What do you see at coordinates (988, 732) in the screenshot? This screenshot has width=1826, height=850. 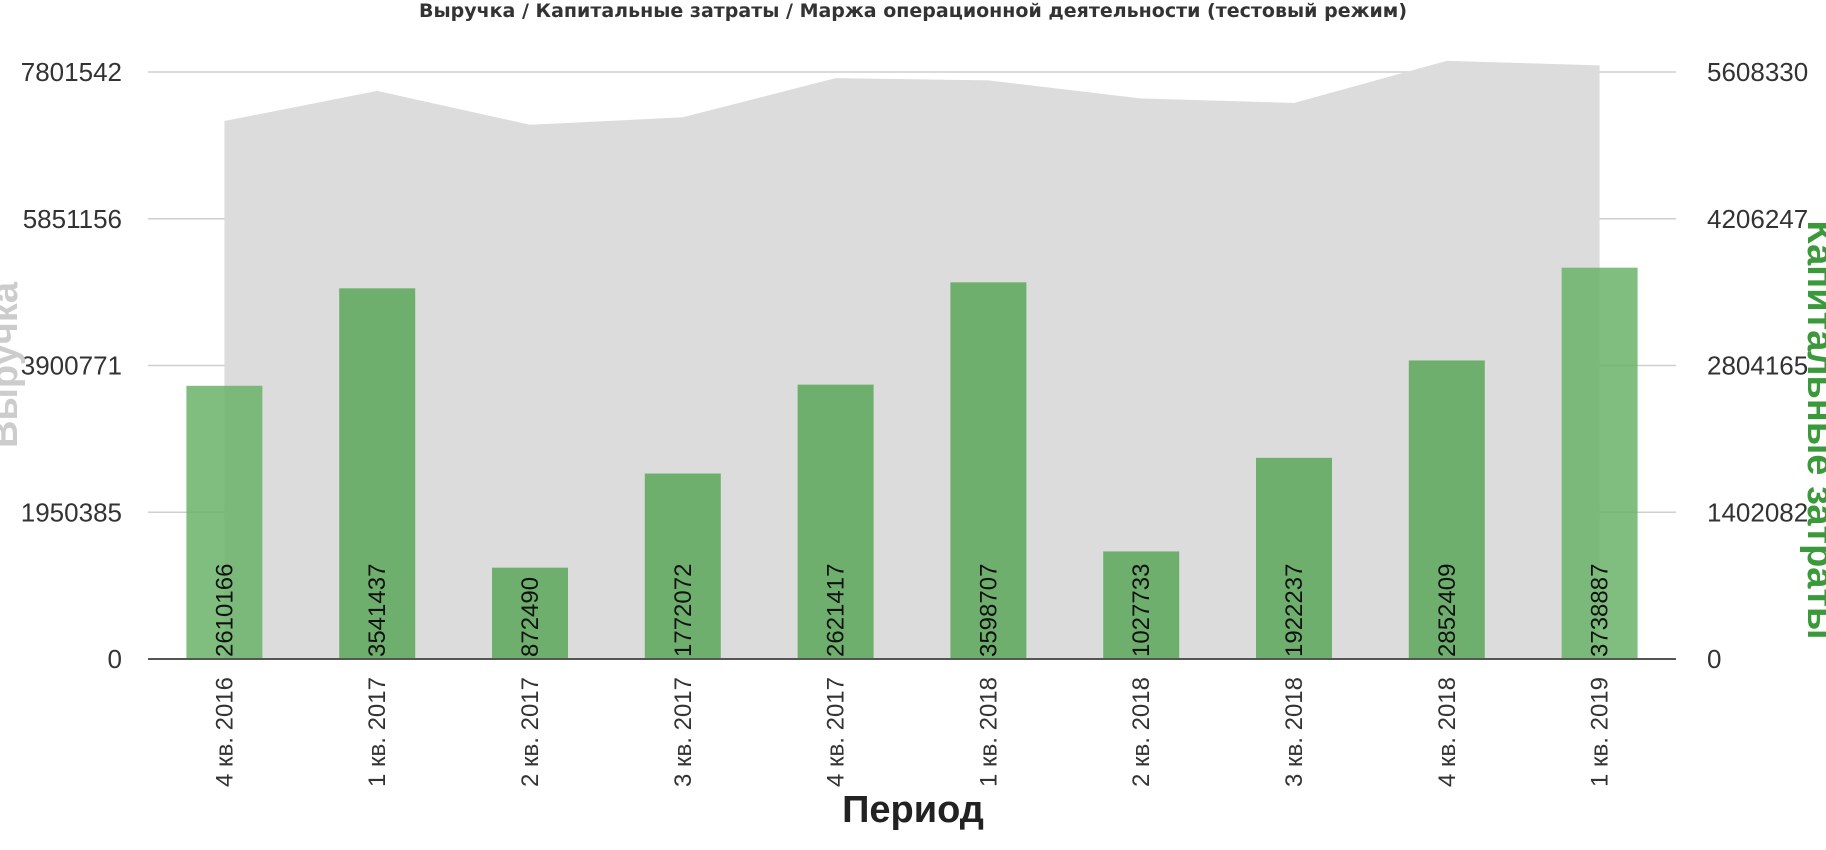 I see `x-tick-label: 1 кв. 2018` at bounding box center [988, 732].